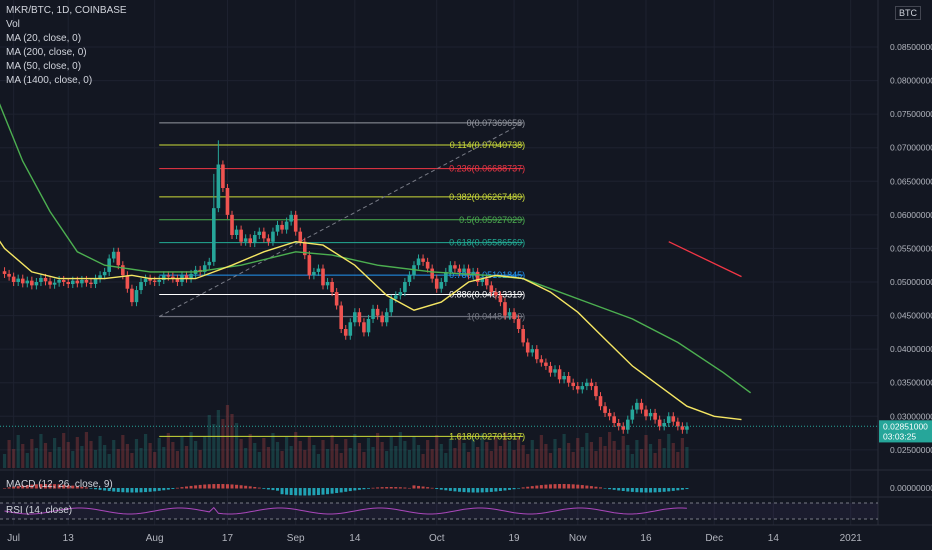 The width and height of the screenshot is (932, 550). What do you see at coordinates (908, 13) in the screenshot?
I see `currency-badge: BTC` at bounding box center [908, 13].